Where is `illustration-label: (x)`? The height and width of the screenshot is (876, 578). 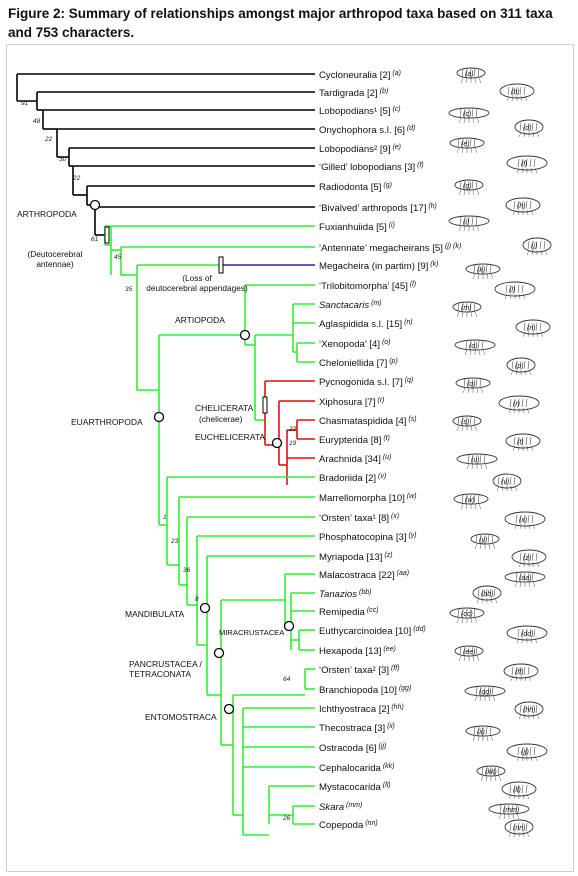
illustration-label: (x) is located at coordinates (523, 520).